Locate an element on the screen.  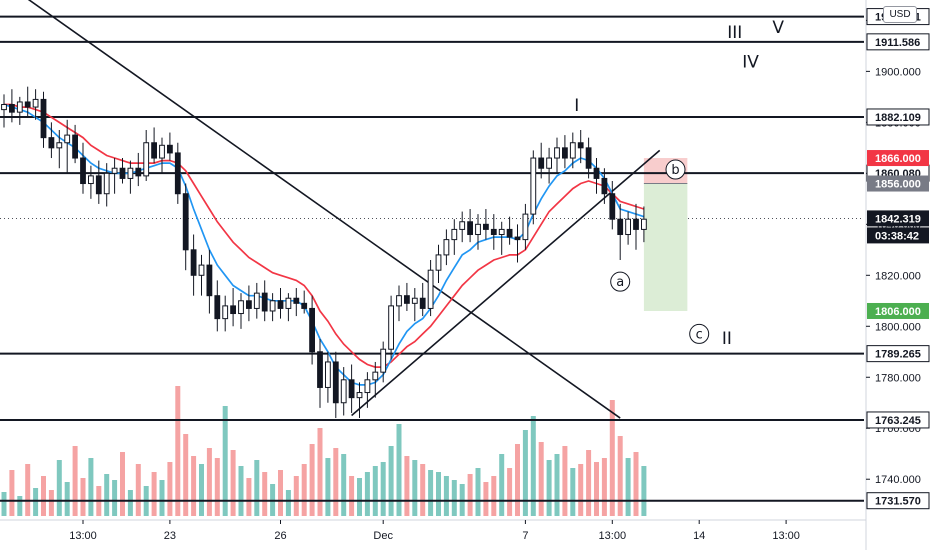
price-label-red: 1866.000 is located at coordinates (898, 158).